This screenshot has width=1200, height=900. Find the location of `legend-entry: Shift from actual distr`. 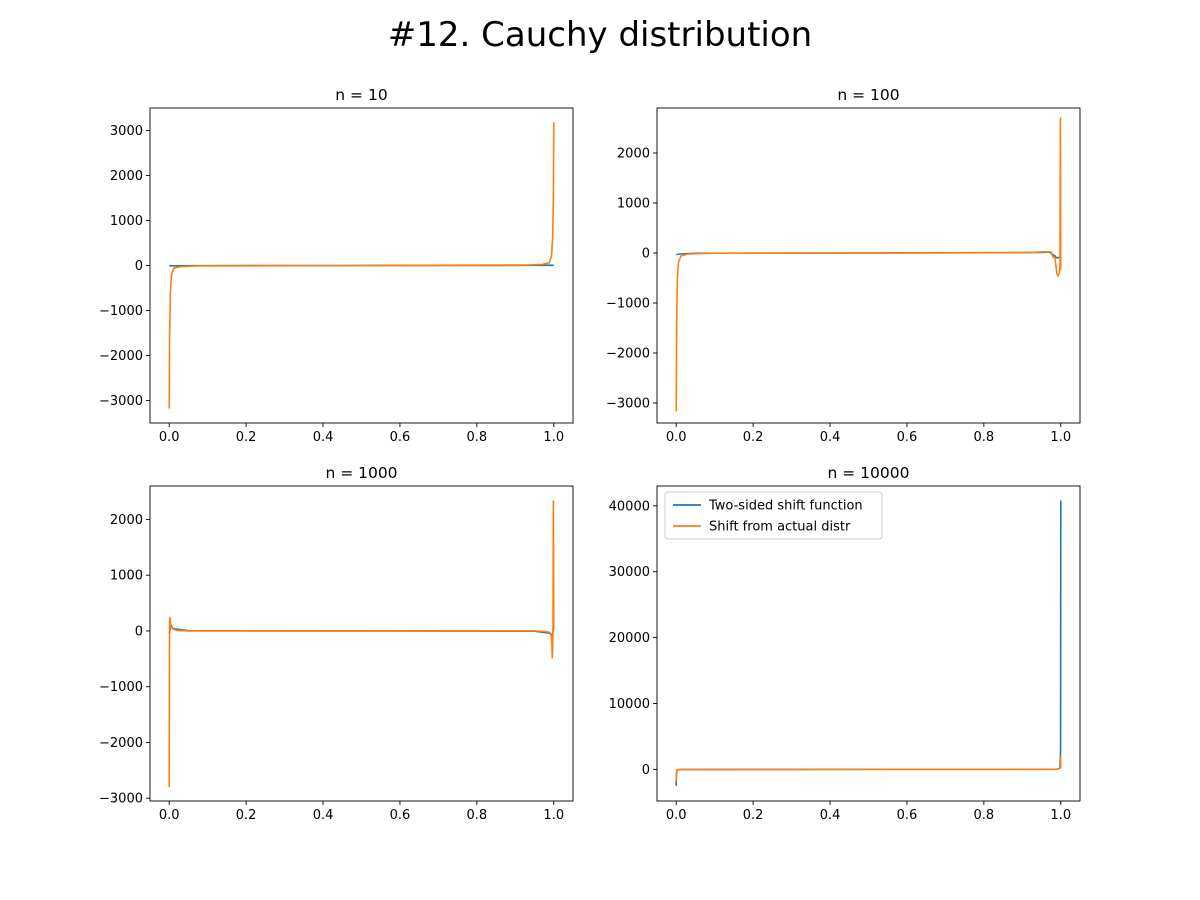

legend-entry: Shift from actual distr is located at coordinates (780, 527).